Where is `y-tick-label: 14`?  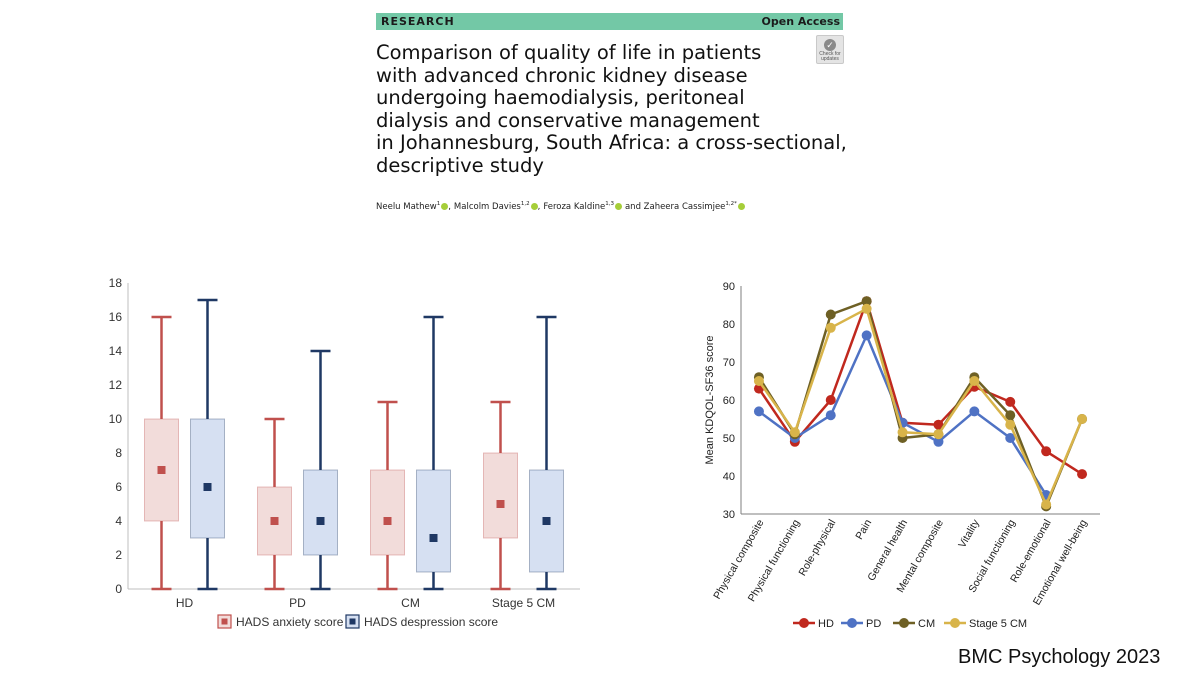
y-tick-label: 14 is located at coordinates (116, 351).